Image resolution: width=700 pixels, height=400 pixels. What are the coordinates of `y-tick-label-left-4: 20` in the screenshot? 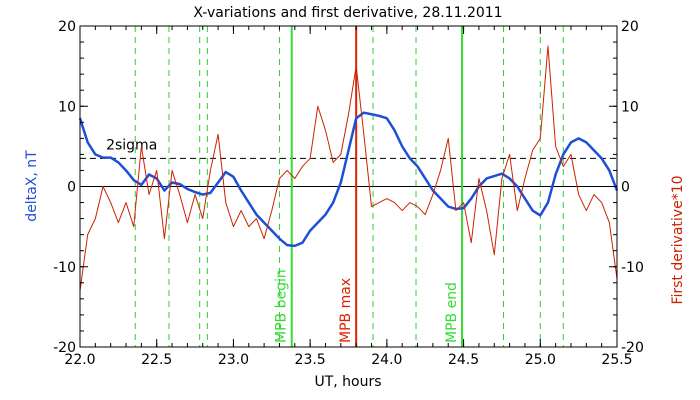 It's located at (67, 27).